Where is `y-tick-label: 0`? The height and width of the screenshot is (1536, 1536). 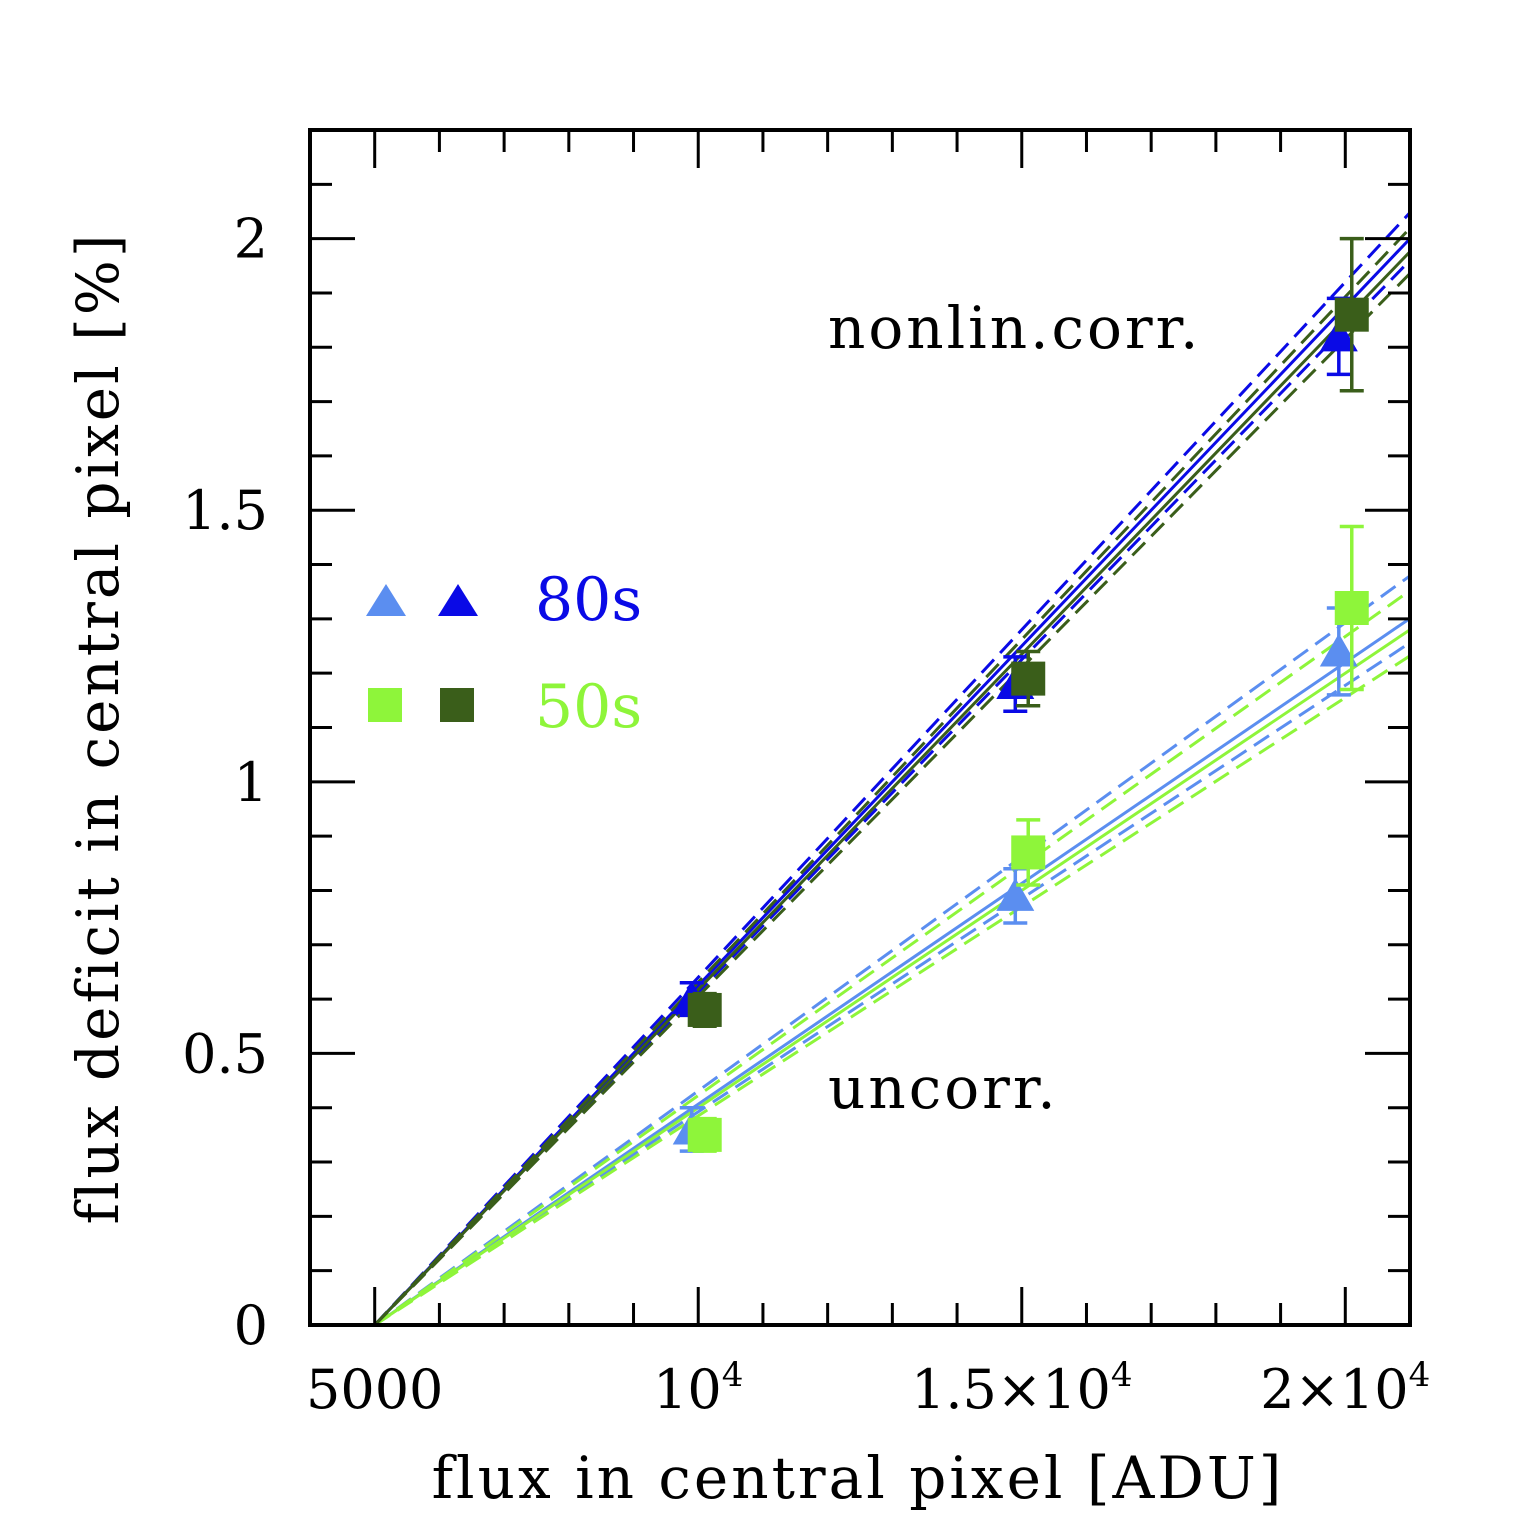 y-tick-label: 0 is located at coordinates (251, 1325).